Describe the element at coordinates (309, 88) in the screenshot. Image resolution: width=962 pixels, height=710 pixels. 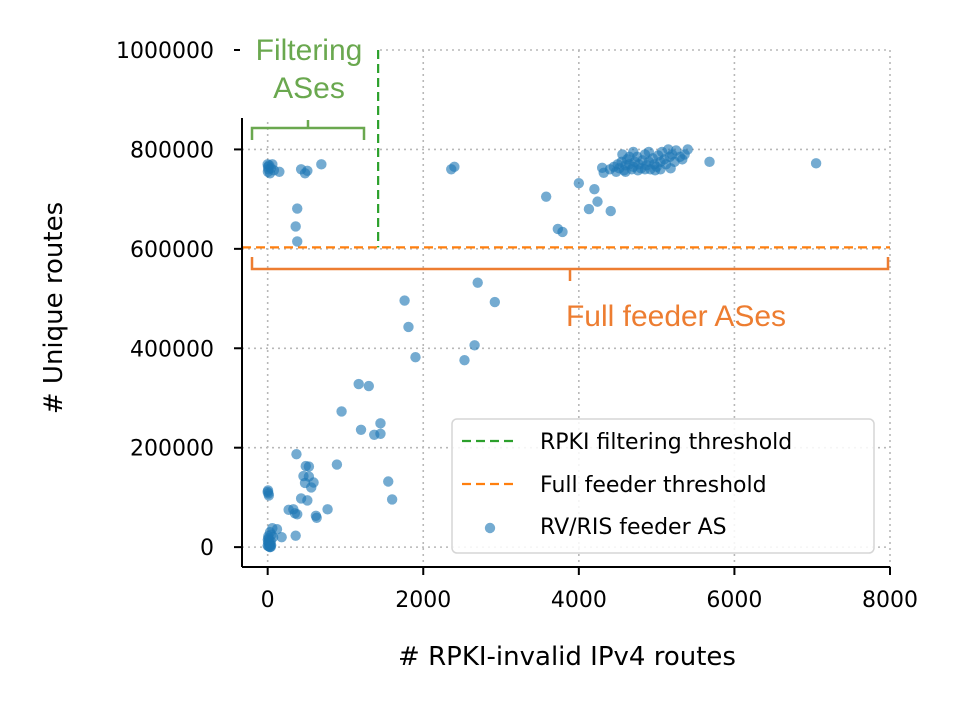
I see `filtering-ases-label: ASes` at that location.